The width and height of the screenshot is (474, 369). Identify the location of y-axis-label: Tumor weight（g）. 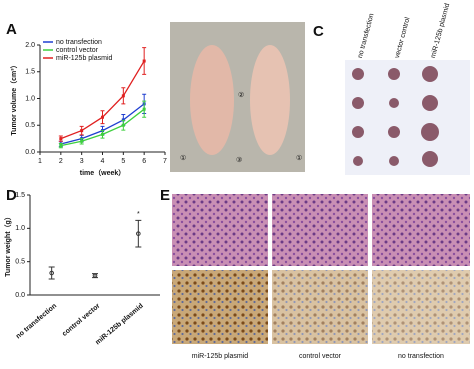
(8, 245).